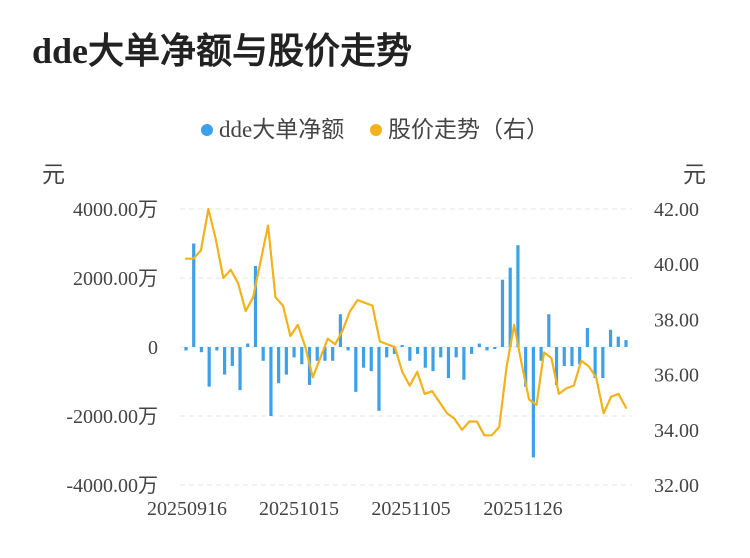 This screenshot has width=750, height=558. What do you see at coordinates (112, 417) in the screenshot?
I see `left-tick-label: -2000.00万` at bounding box center [112, 417].